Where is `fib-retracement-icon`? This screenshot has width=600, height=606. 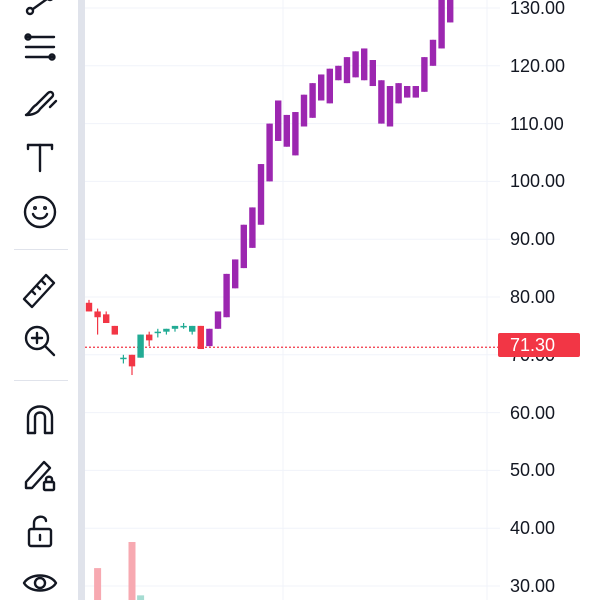 fib-retracement-icon is located at coordinates (40, 47).